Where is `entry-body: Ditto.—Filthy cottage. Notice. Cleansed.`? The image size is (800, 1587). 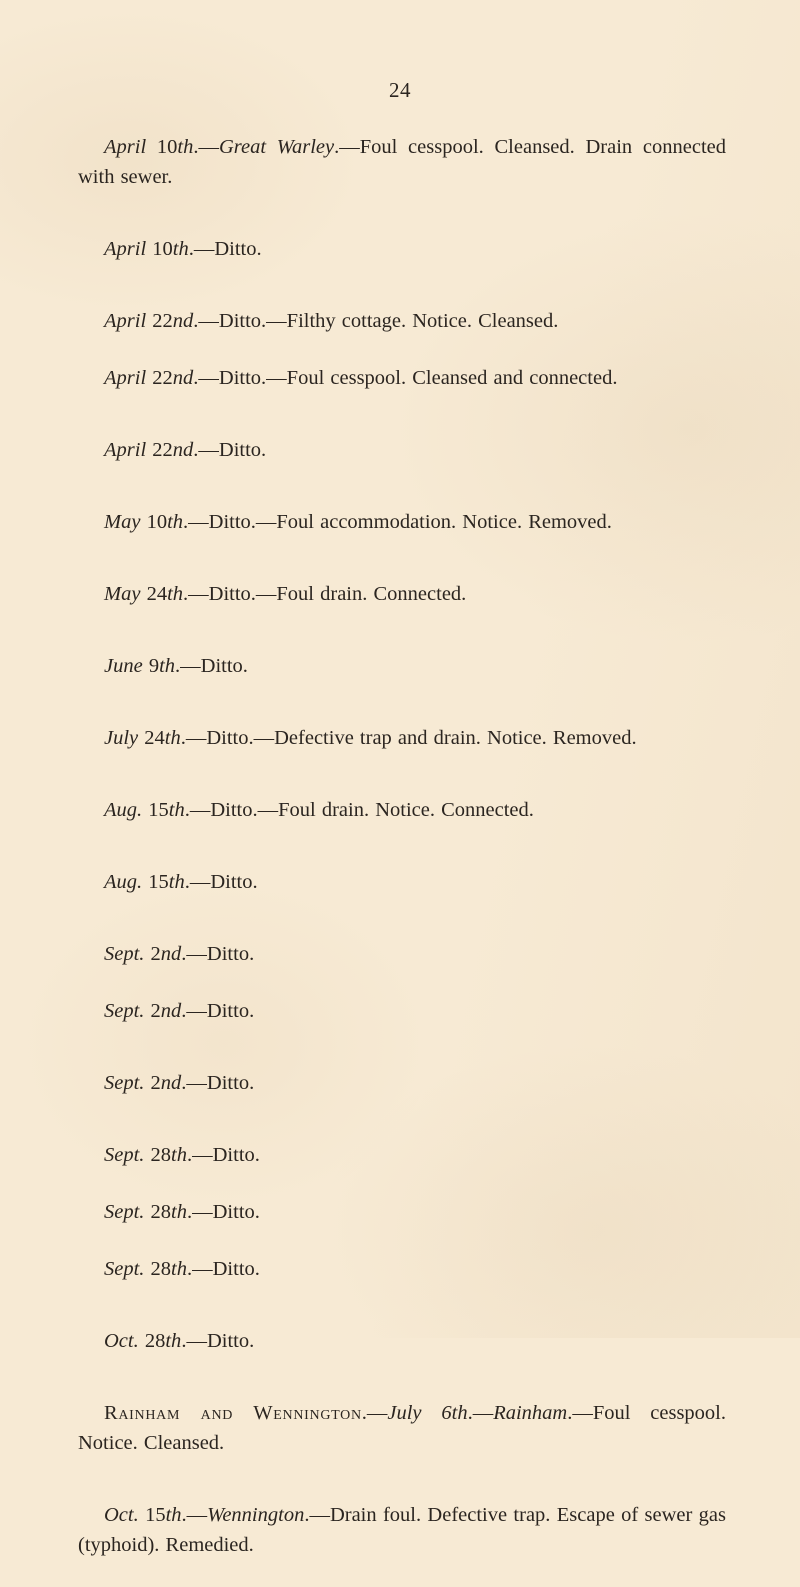
entry-body: Ditto.—Filthy cottage. Notice. Cleansed. is located at coordinates (388, 321).